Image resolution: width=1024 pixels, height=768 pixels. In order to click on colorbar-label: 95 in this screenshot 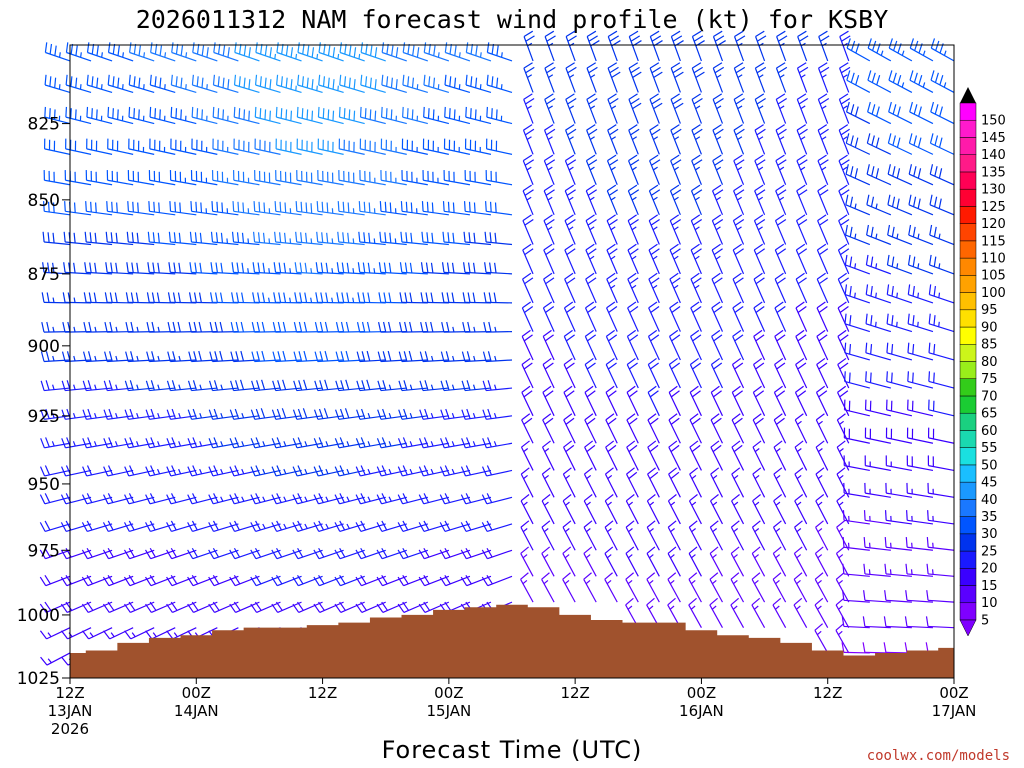, I will do `click(989, 310)`.